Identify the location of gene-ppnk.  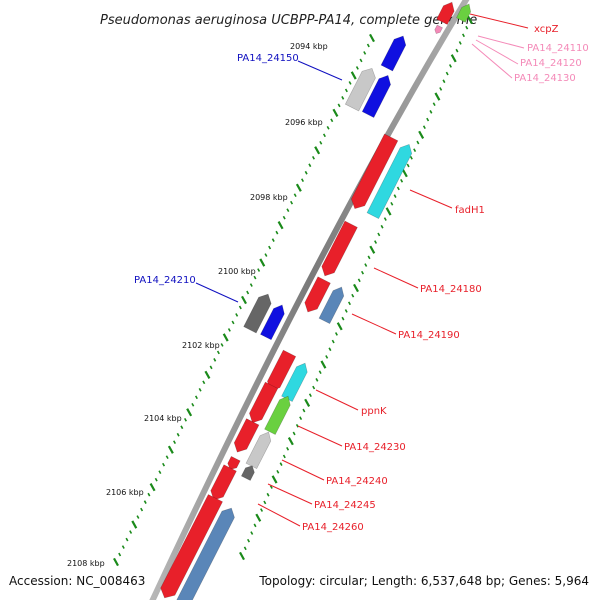
(296, 381).